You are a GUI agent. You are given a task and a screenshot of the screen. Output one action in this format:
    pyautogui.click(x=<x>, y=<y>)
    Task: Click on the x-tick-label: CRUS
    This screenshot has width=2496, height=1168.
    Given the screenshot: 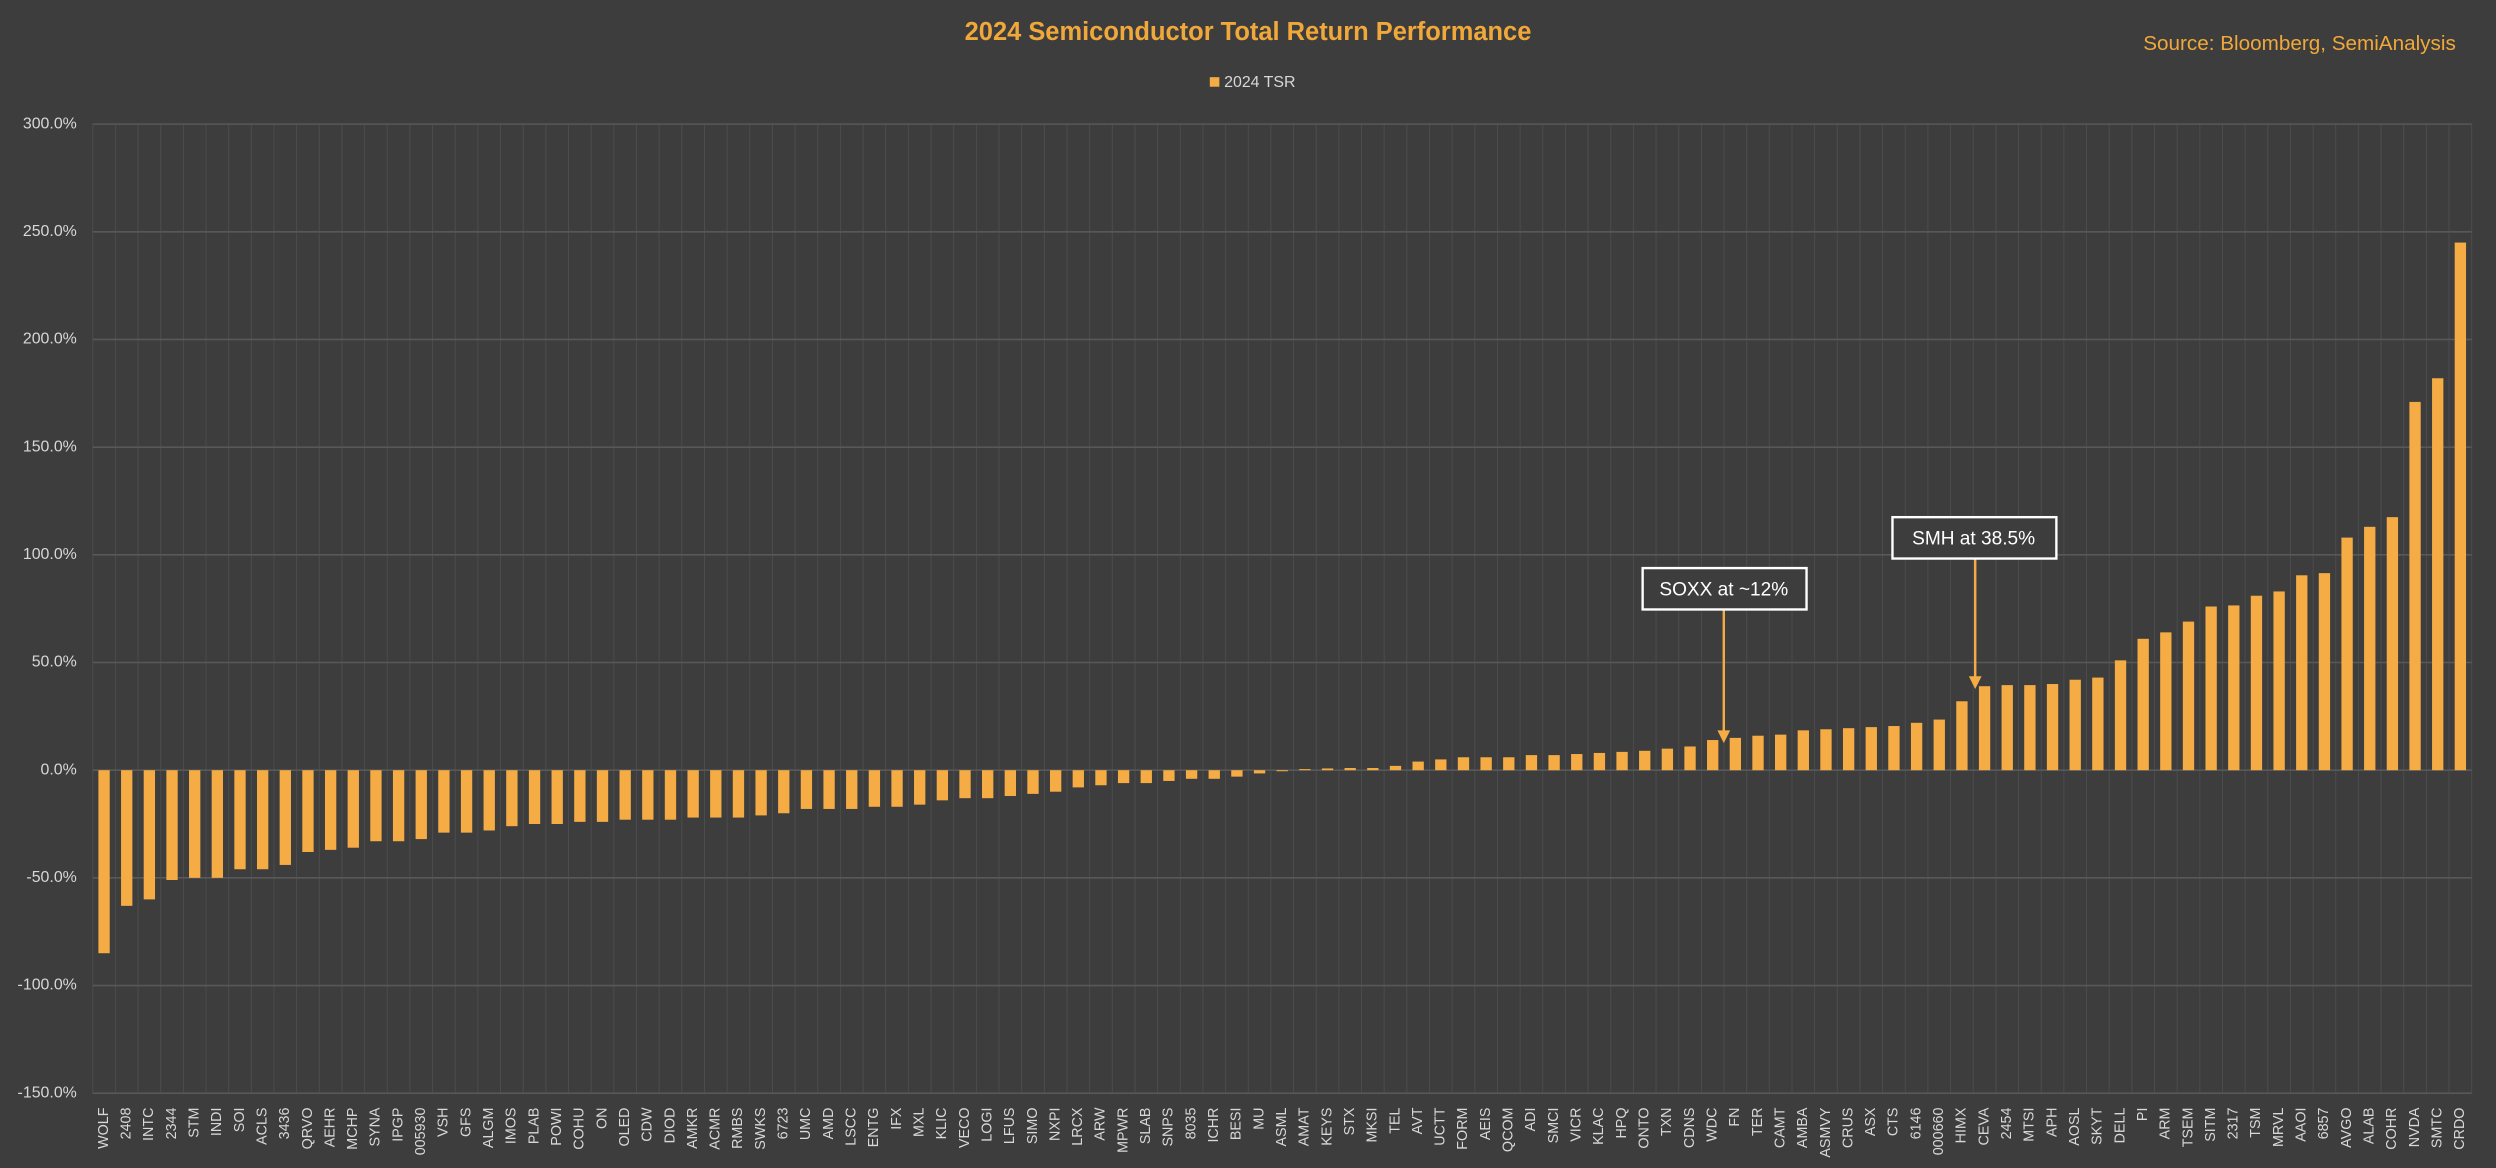 What is the action you would take?
    pyautogui.click(x=1848, y=1128)
    